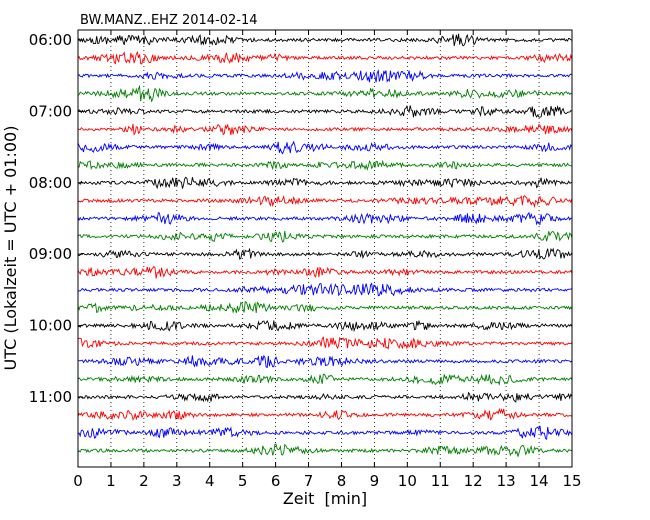 The width and height of the screenshot is (650, 520). Describe the element at coordinates (78, 481) in the screenshot. I see `x-tick-label-0: 0` at that location.